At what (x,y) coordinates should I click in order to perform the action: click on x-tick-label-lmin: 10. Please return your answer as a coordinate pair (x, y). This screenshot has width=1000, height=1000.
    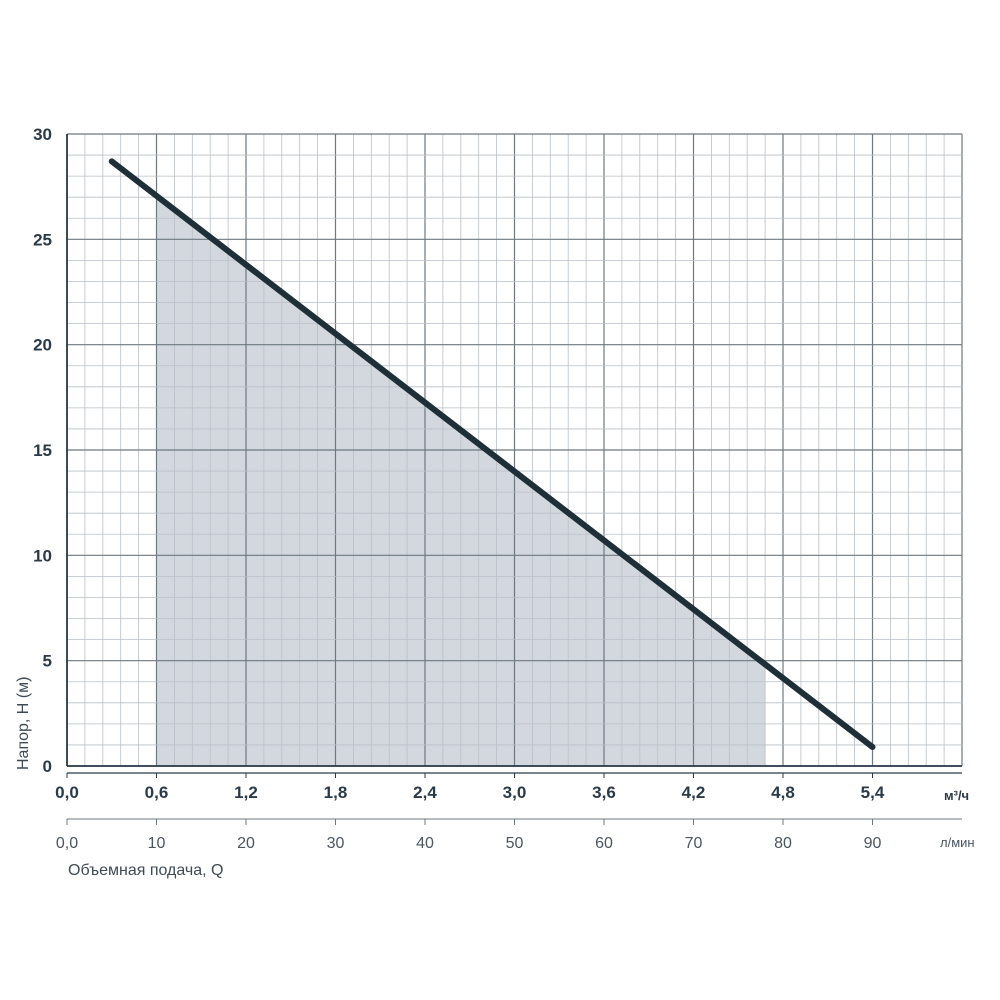
    Looking at the image, I should click on (157, 843).